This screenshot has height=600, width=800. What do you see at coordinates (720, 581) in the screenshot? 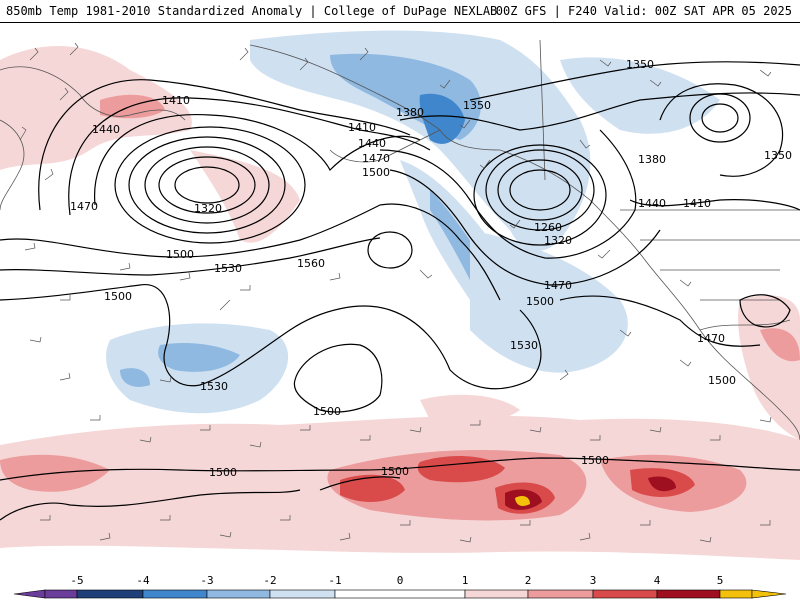
I see `colorbar-tick-label: 5` at bounding box center [720, 581].